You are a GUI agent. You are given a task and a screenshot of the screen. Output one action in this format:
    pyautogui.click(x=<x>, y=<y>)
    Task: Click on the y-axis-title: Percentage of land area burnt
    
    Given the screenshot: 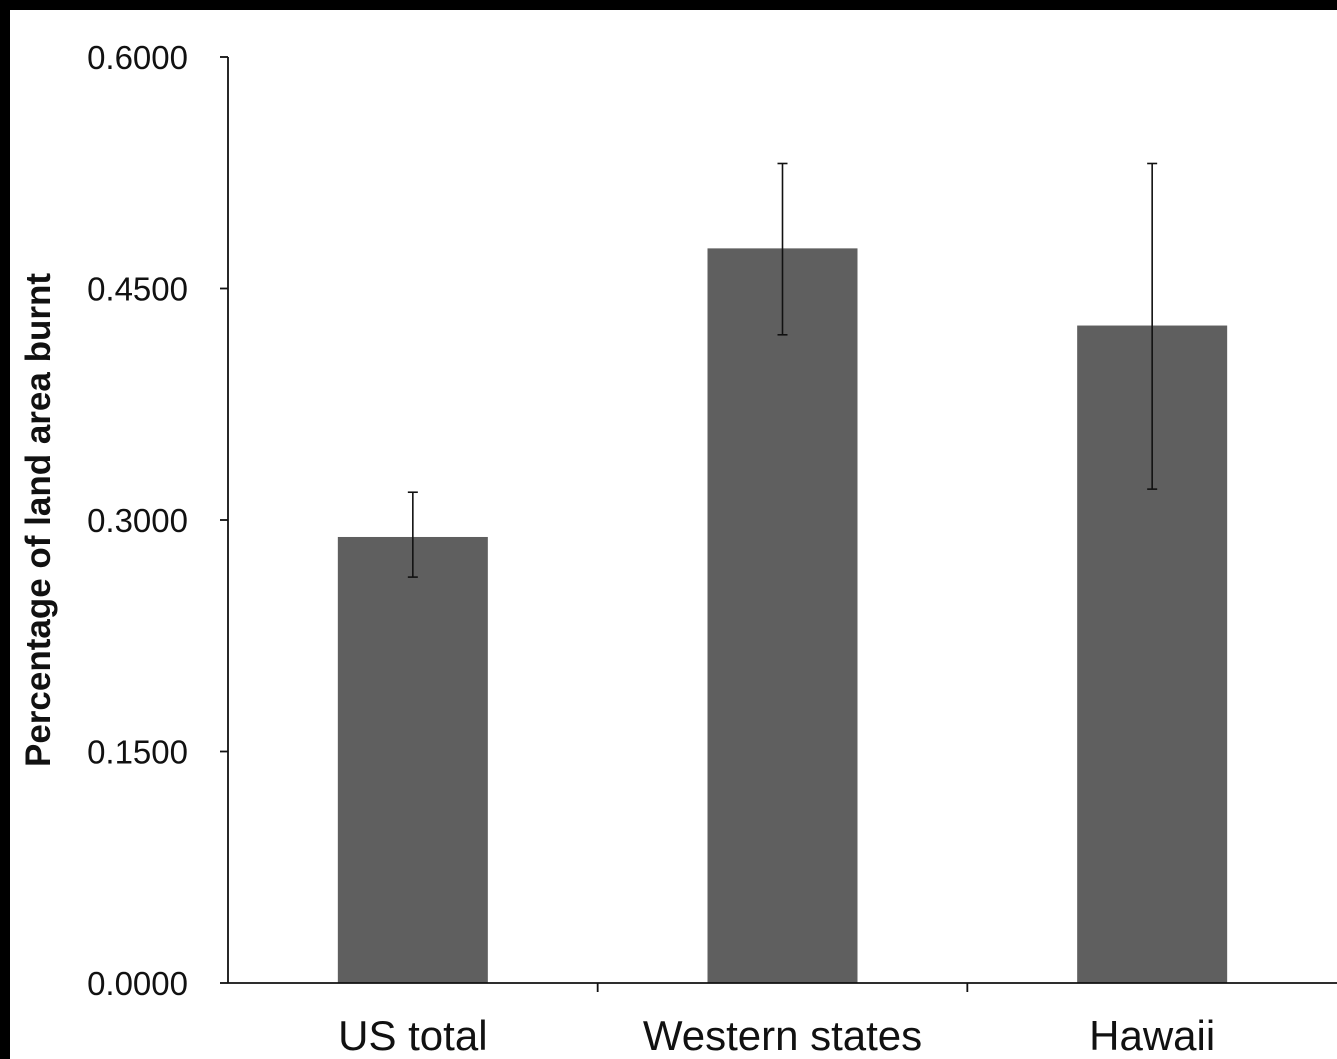 What is the action you would take?
    pyautogui.click(x=38, y=520)
    